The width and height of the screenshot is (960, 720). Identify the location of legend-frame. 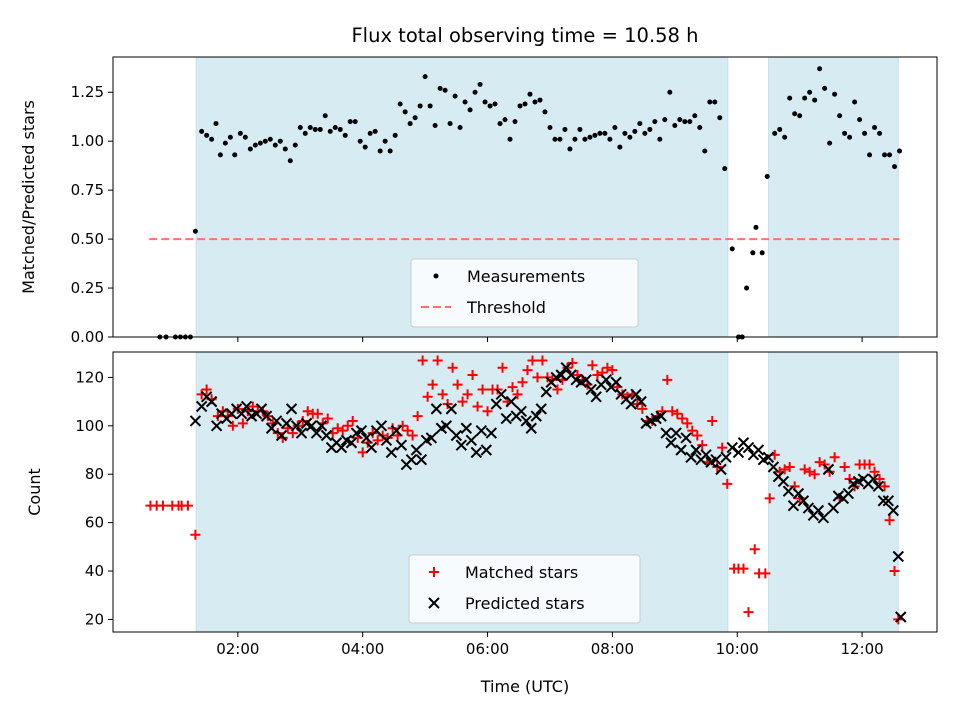
(524, 589).